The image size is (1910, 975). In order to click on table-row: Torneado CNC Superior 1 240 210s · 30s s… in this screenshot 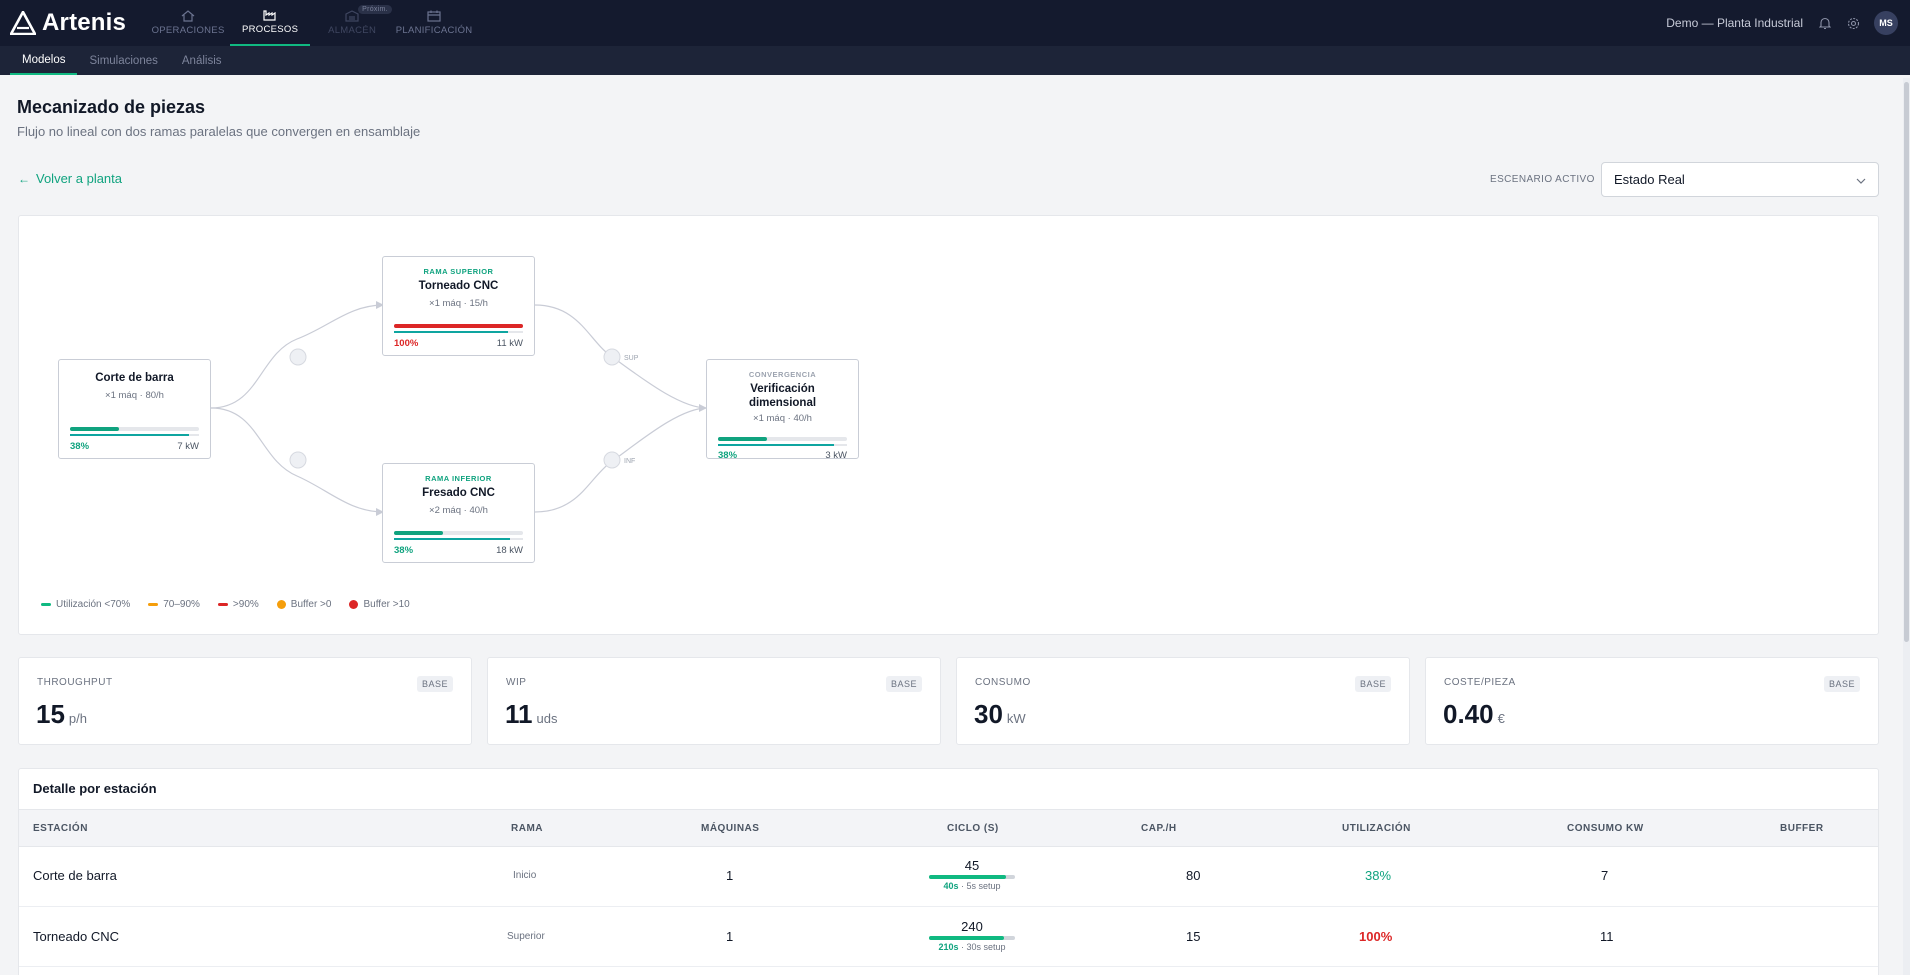, I will do `click(948, 937)`.